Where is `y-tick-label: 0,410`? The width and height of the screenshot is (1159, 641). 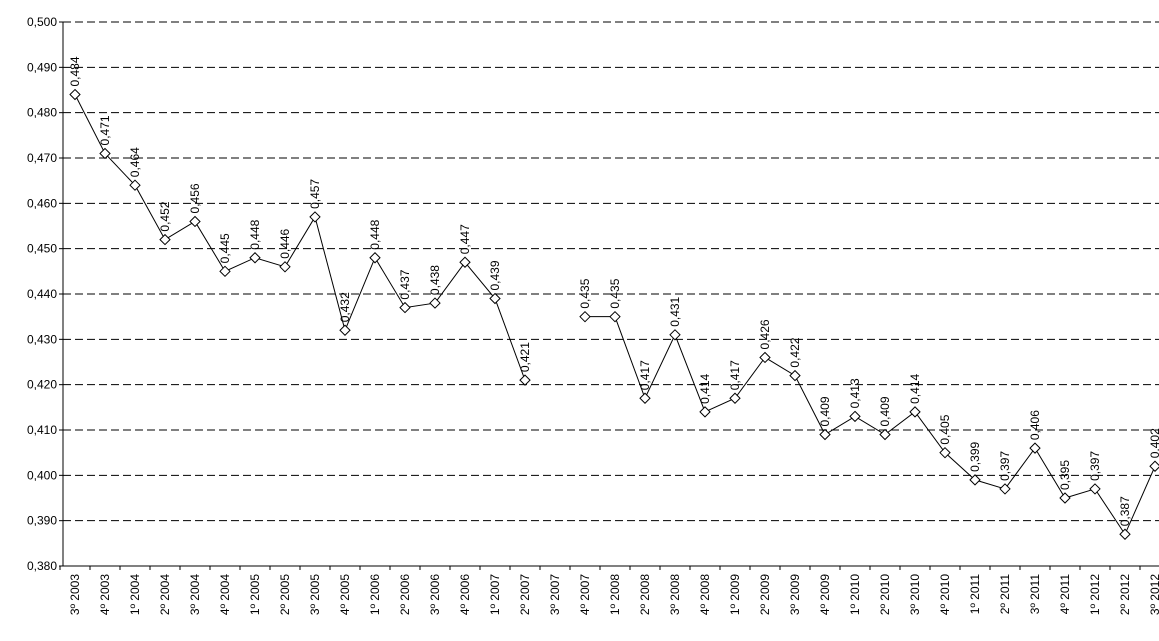 y-tick-label: 0,410 is located at coordinates (42, 430).